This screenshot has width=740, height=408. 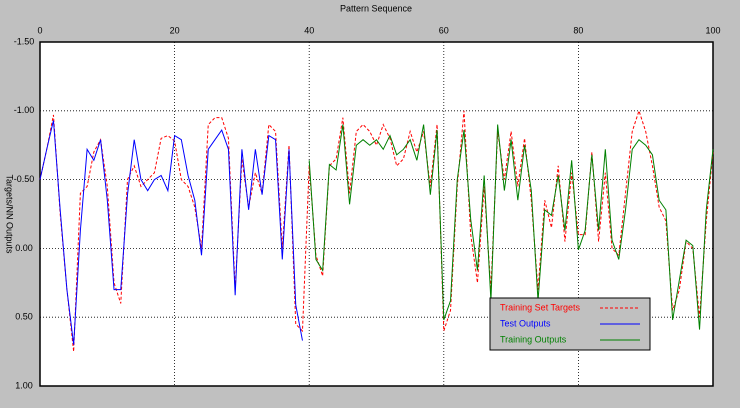 I want to click on y-tick-label: -0.50, so click(x=24, y=179).